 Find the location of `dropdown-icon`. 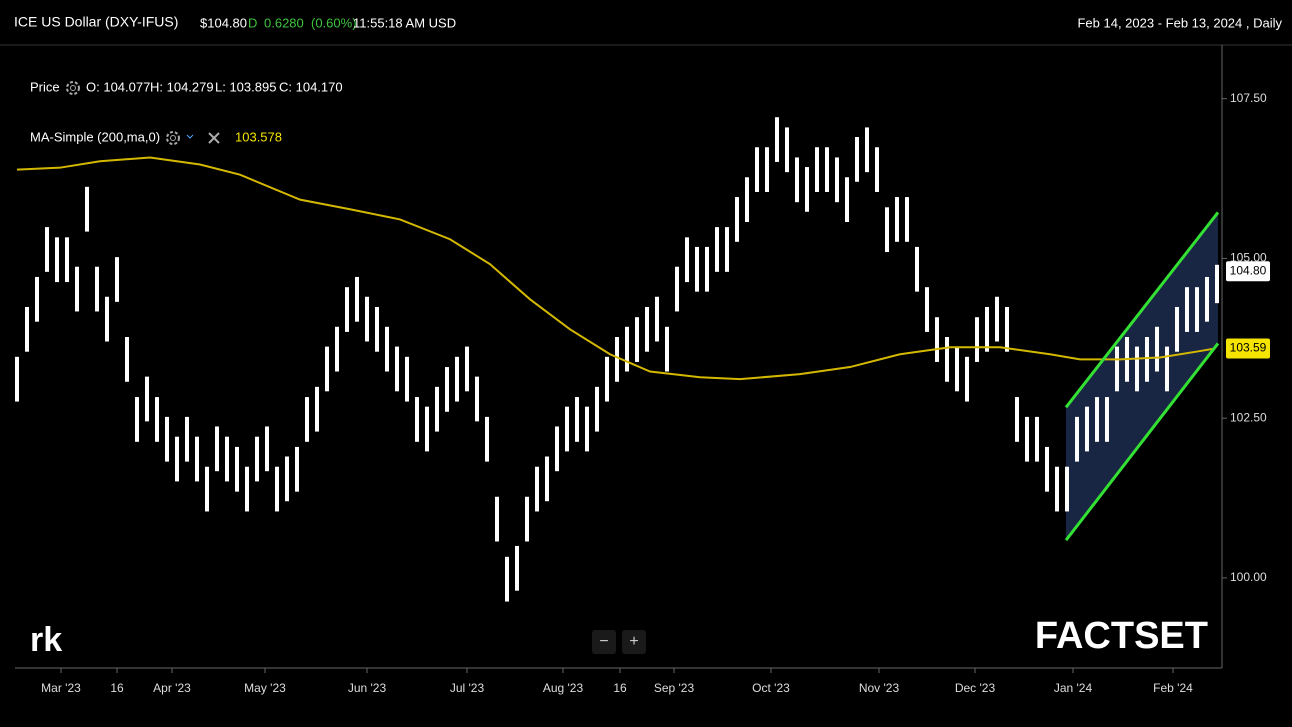

dropdown-icon is located at coordinates (190, 136).